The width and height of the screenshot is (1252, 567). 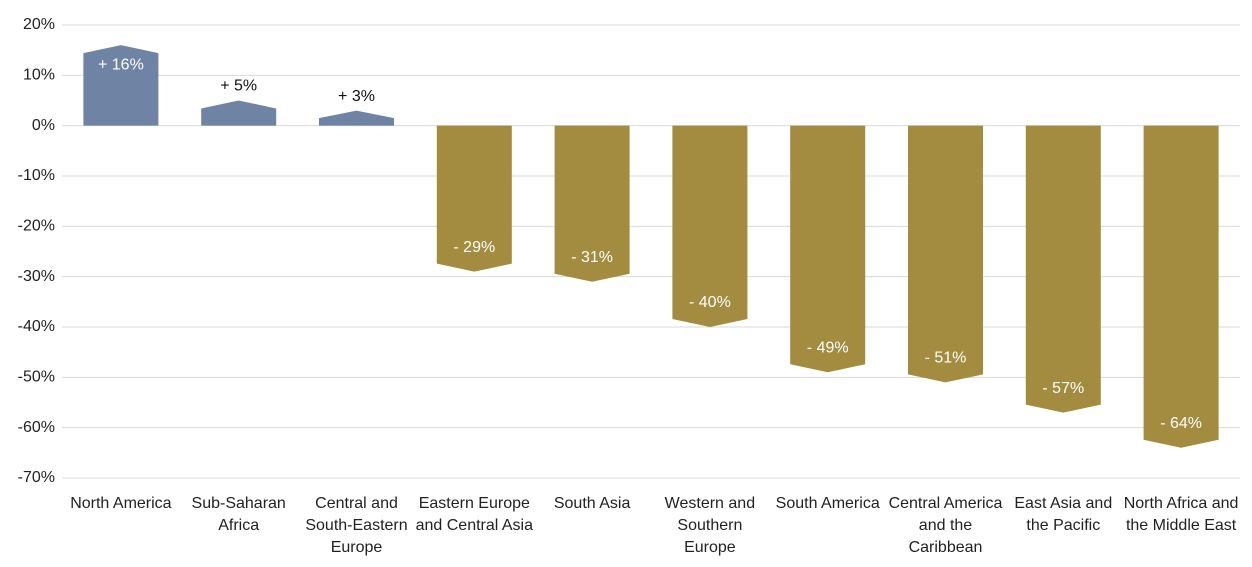 I want to click on y-tick-label: -50%, so click(x=36, y=377).